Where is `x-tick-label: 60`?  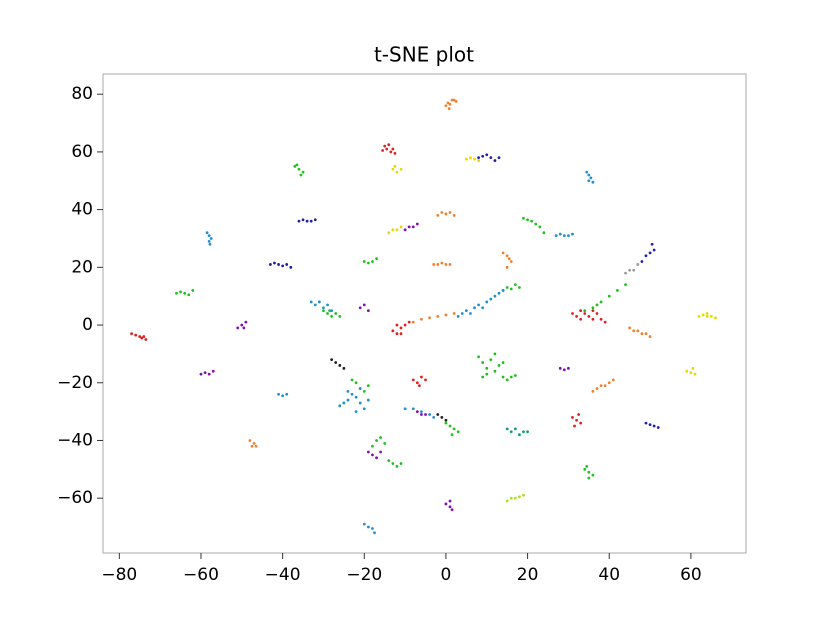 x-tick-label: 60 is located at coordinates (691, 575).